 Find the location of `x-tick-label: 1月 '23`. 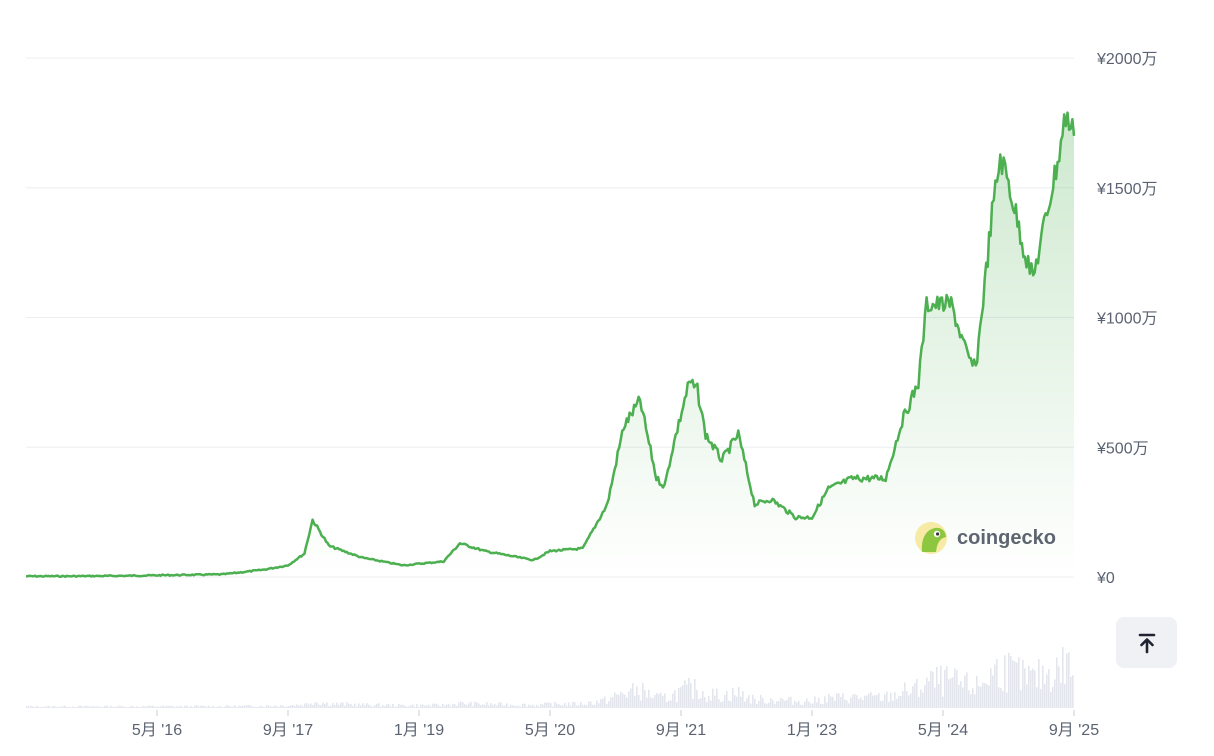

x-tick-label: 1月 '23 is located at coordinates (812, 730).